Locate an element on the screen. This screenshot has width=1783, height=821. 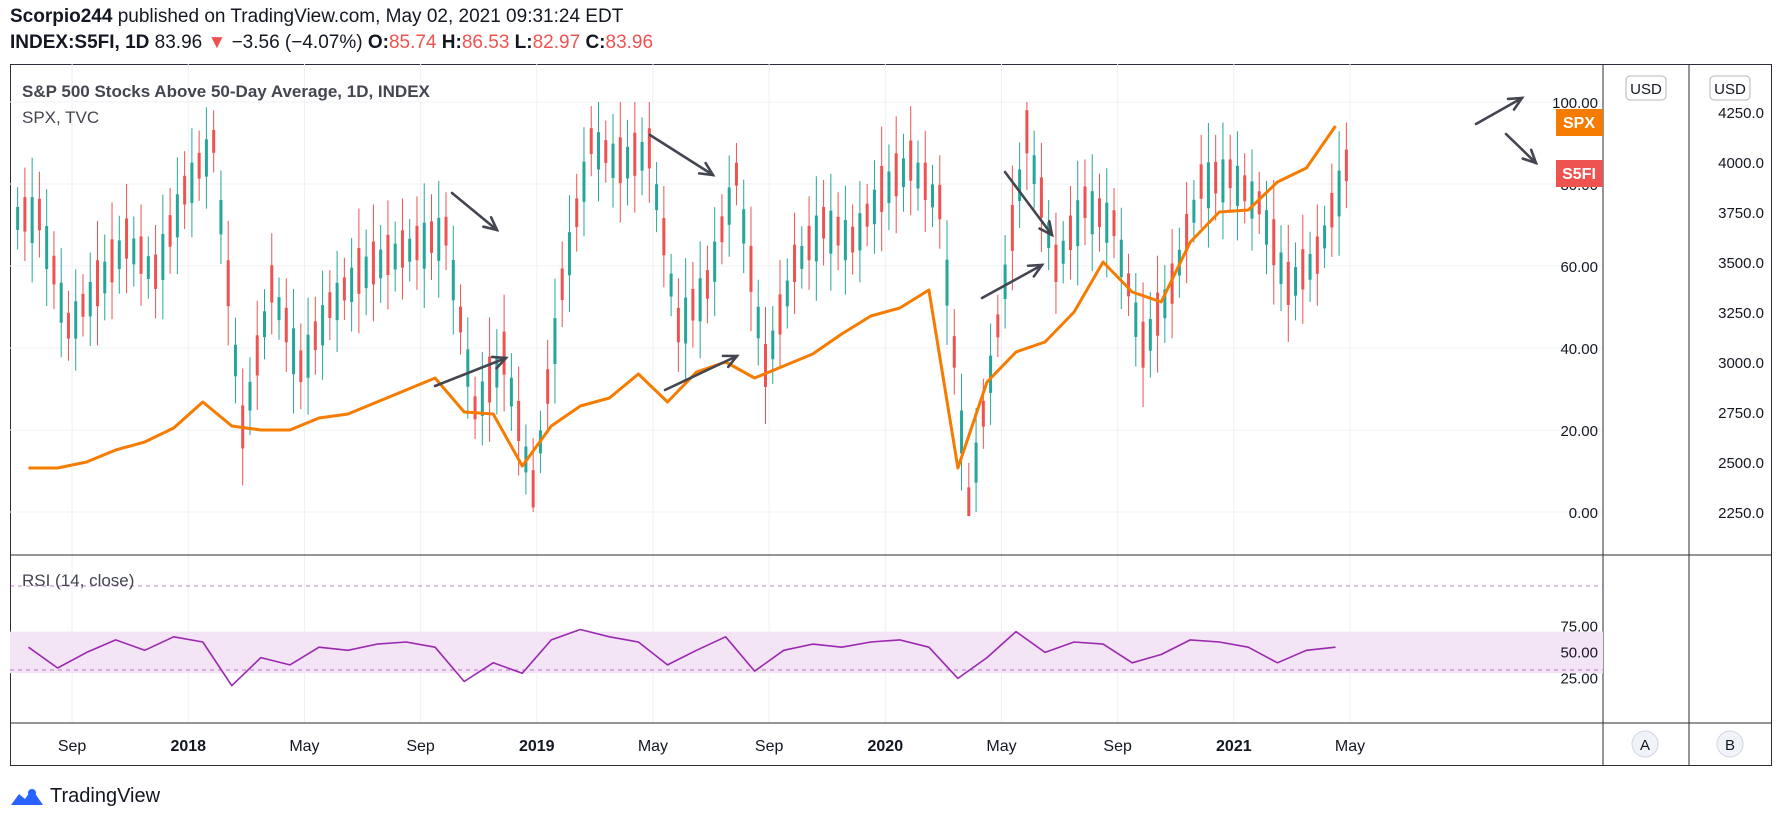
overlay-legend: SPX, TVC is located at coordinates (60, 117).